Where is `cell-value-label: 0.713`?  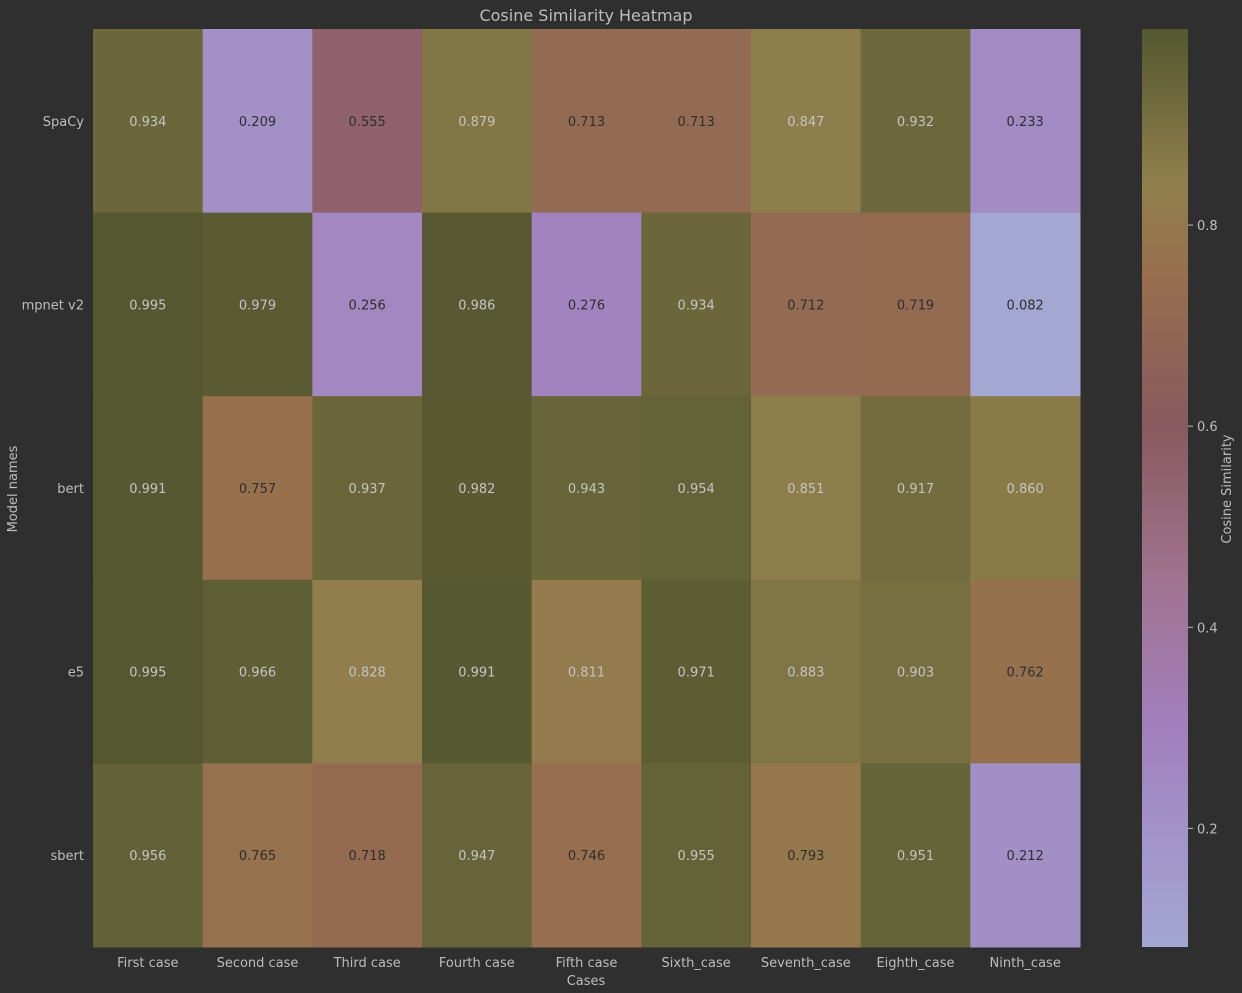 cell-value-label: 0.713 is located at coordinates (696, 122).